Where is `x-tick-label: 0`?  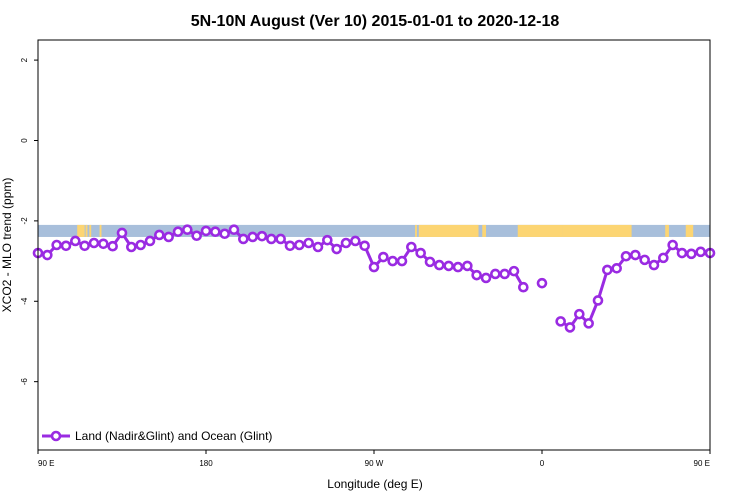
x-tick-label: 0 is located at coordinates (542, 463).